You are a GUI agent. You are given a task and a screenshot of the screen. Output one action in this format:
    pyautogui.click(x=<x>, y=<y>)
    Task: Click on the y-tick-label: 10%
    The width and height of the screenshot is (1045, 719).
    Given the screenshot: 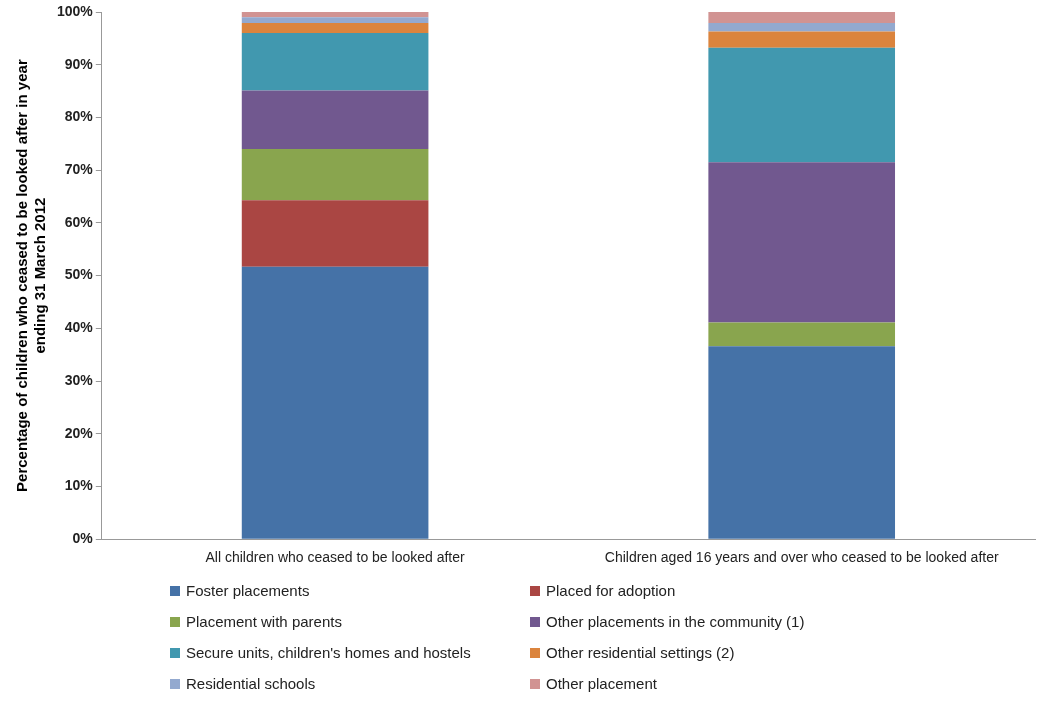 What is the action you would take?
    pyautogui.click(x=79, y=485)
    